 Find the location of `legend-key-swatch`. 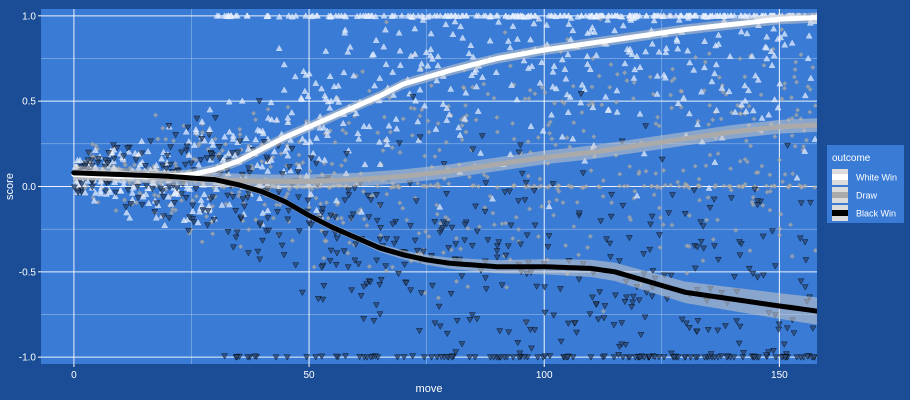

legend-key-swatch is located at coordinates (840, 177).